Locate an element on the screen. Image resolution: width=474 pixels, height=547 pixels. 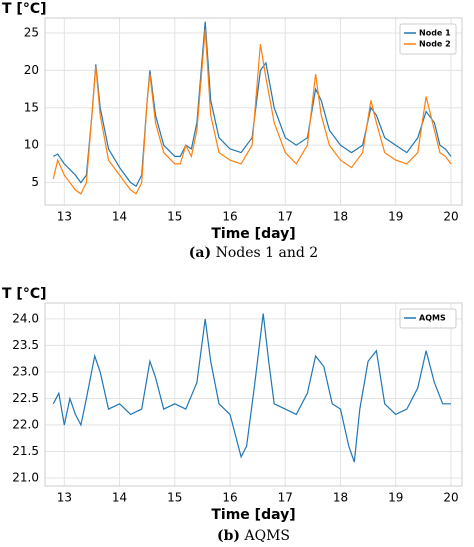
y-tick-label: 21.5 is located at coordinates (25, 451).